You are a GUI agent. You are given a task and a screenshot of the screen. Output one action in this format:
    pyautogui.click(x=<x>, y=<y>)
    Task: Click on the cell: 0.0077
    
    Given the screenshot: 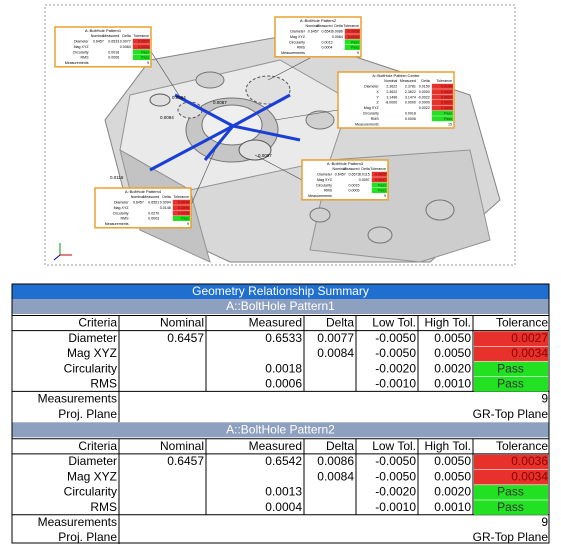 What is the action you would take?
    pyautogui.click(x=335, y=338)
    